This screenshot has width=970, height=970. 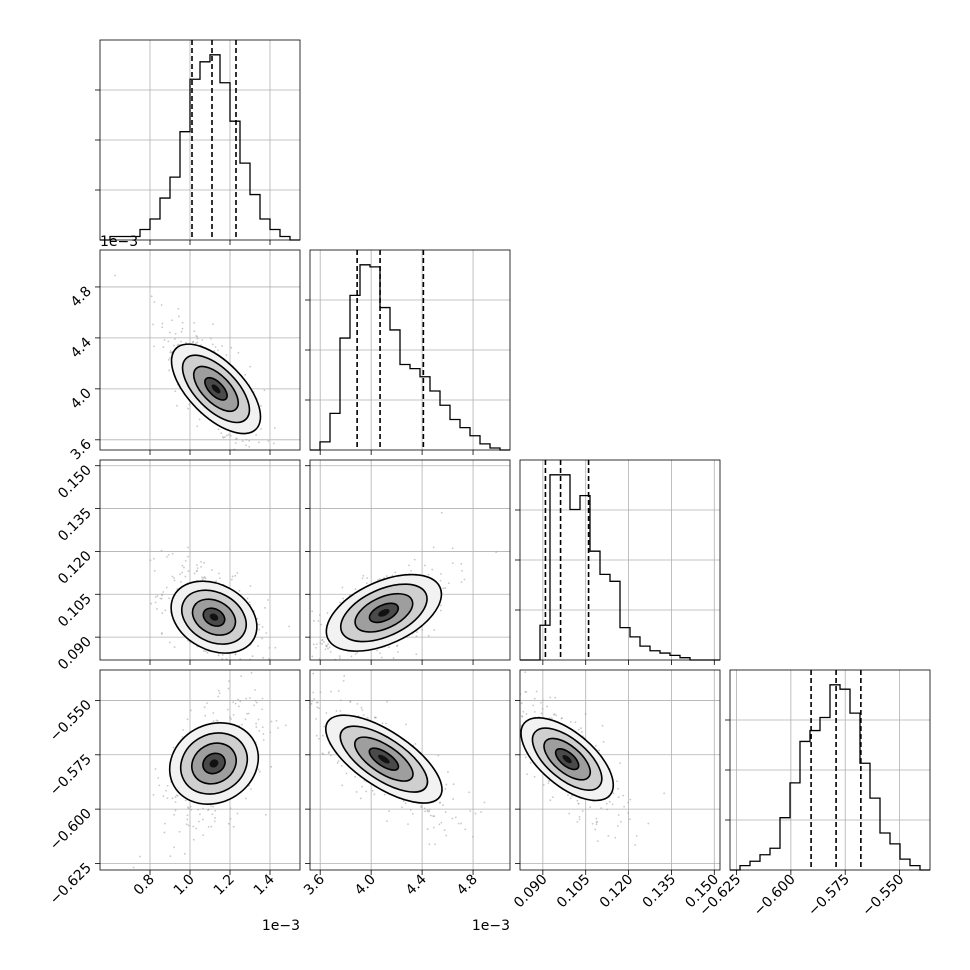 I want to click on x-offset-label: 1e−3, so click(x=281, y=926).